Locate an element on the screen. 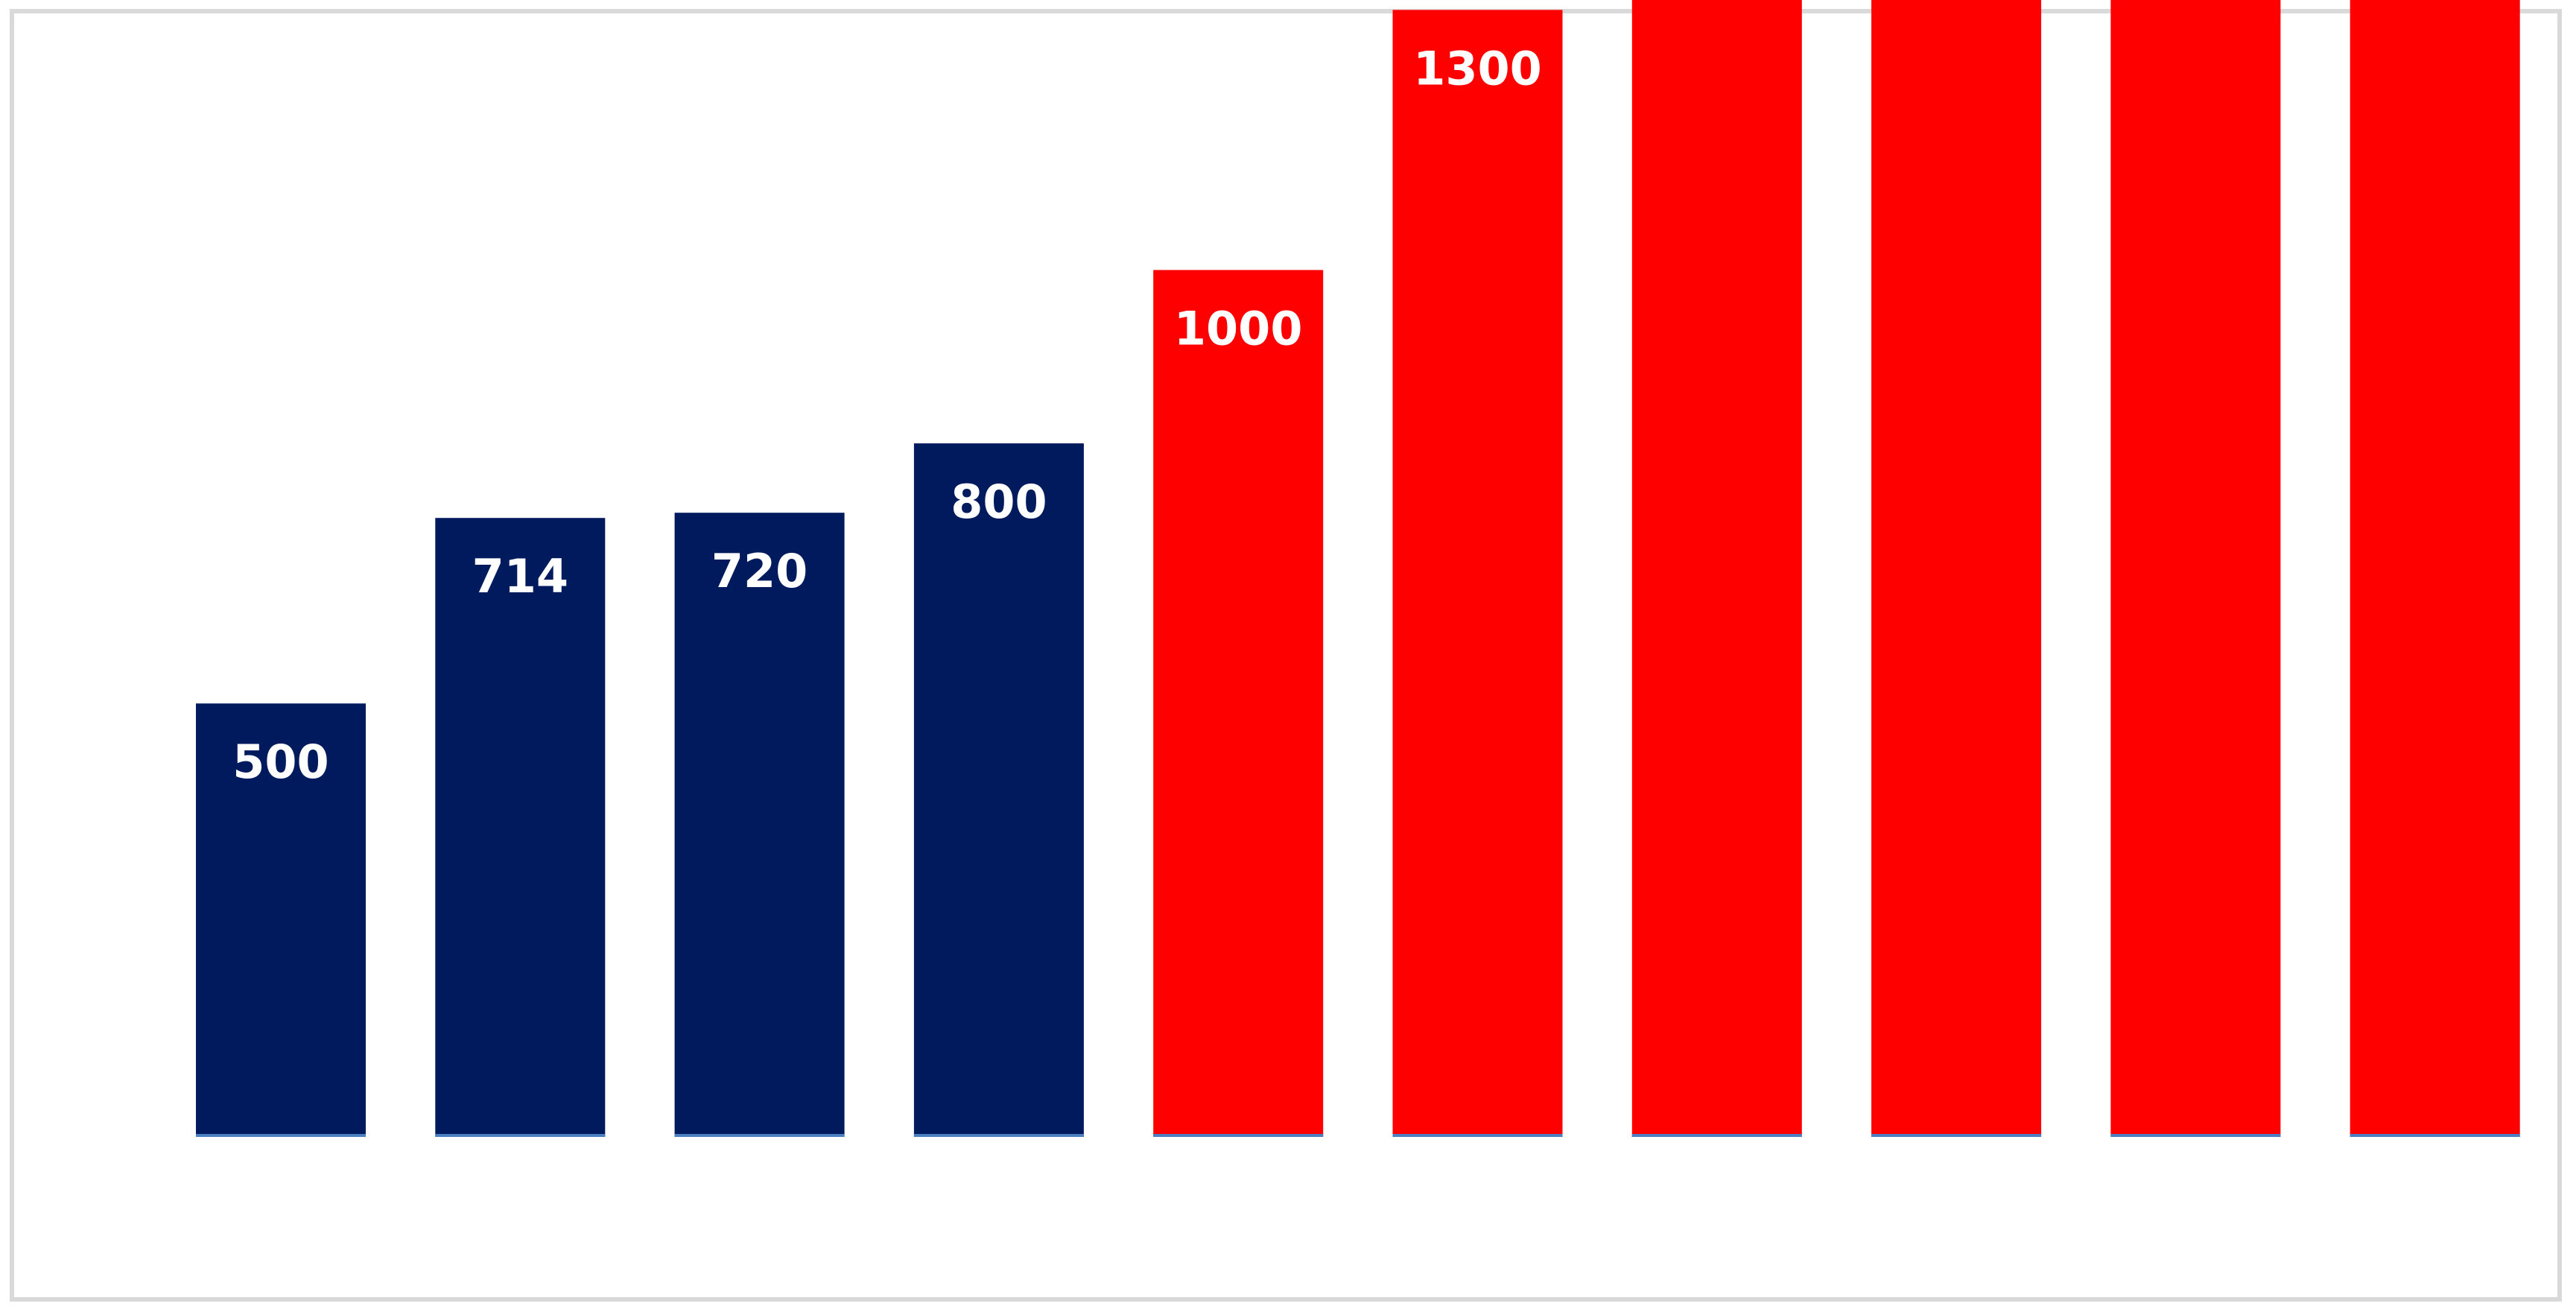 This screenshot has width=2576, height=1315. data-label-6: 1300 is located at coordinates (1478, 68).